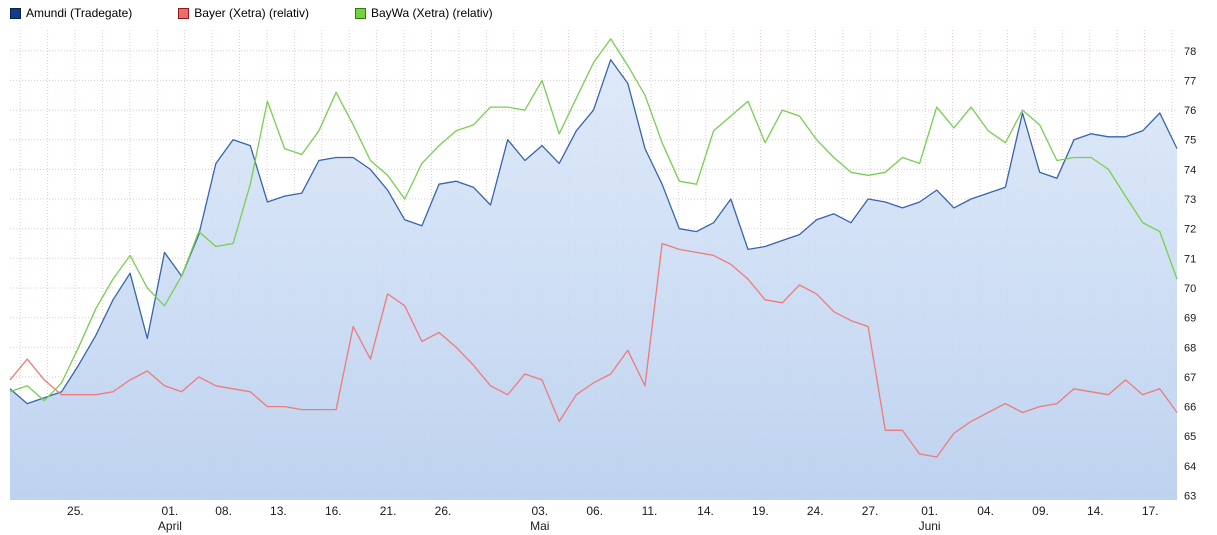 This screenshot has width=1217, height=535. Describe the element at coordinates (1190, 497) in the screenshot. I see `svg-text: 63` at that location.